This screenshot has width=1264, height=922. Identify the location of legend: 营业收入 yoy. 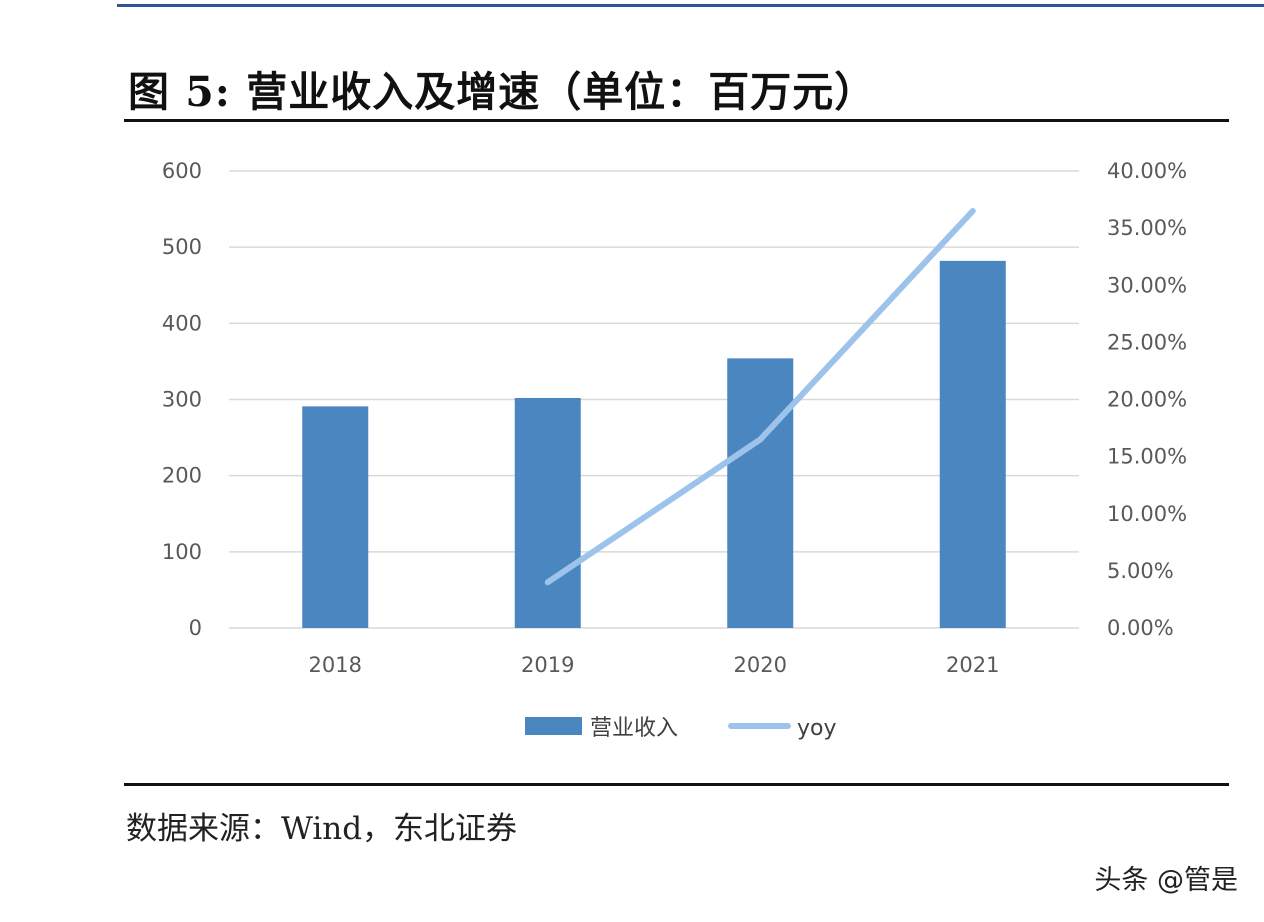
(681, 728).